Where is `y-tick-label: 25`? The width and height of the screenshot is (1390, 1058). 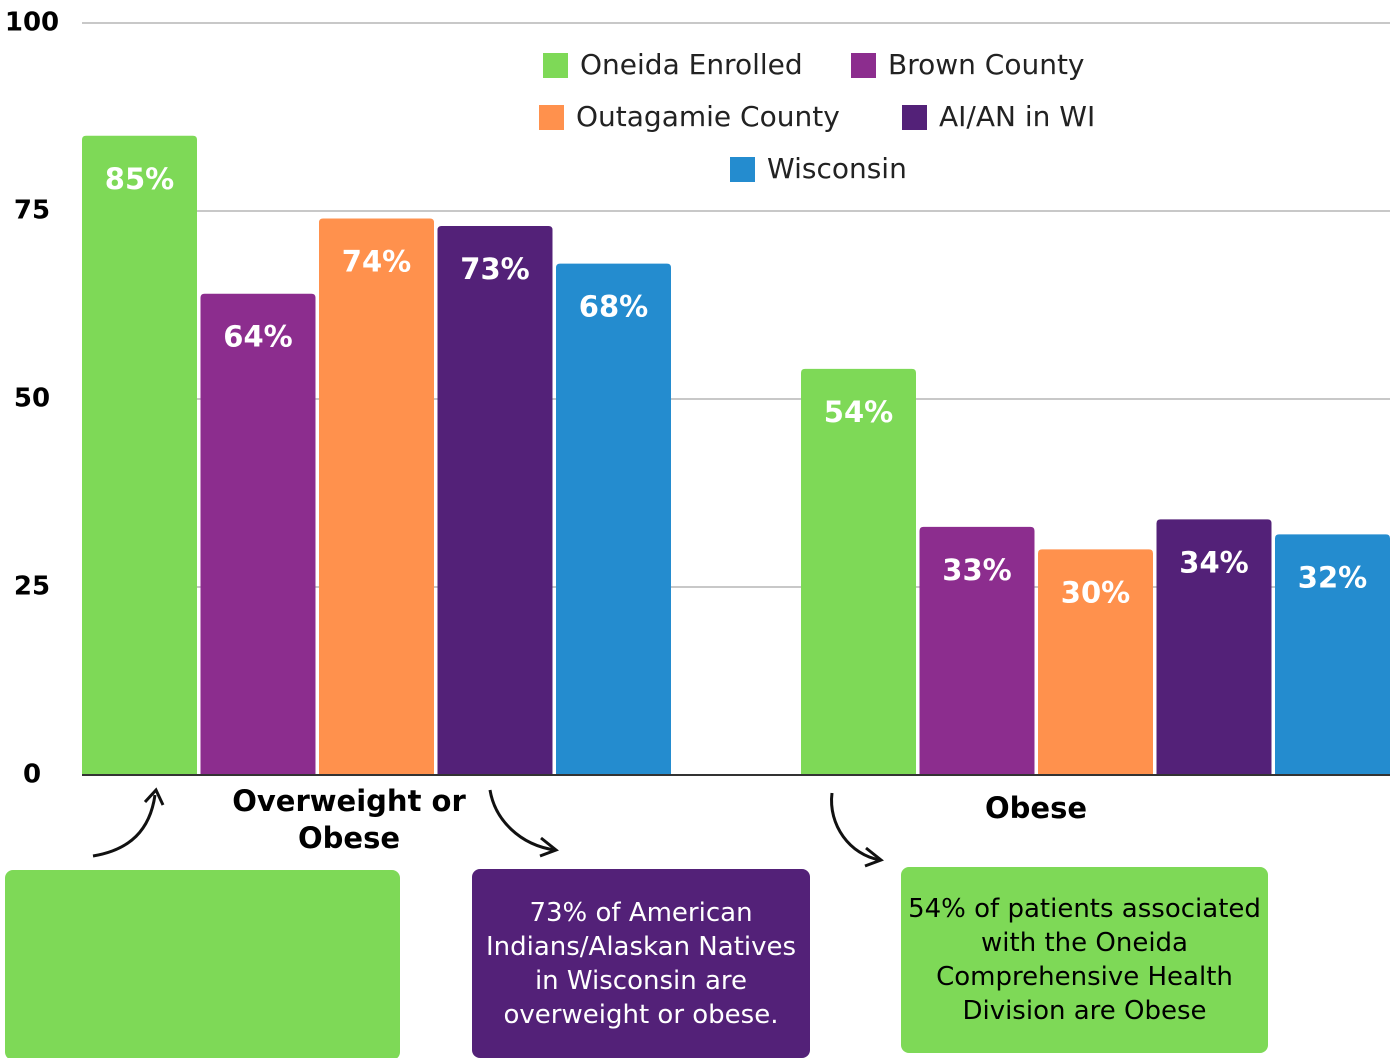
y-tick-label: 25 is located at coordinates (32, 587).